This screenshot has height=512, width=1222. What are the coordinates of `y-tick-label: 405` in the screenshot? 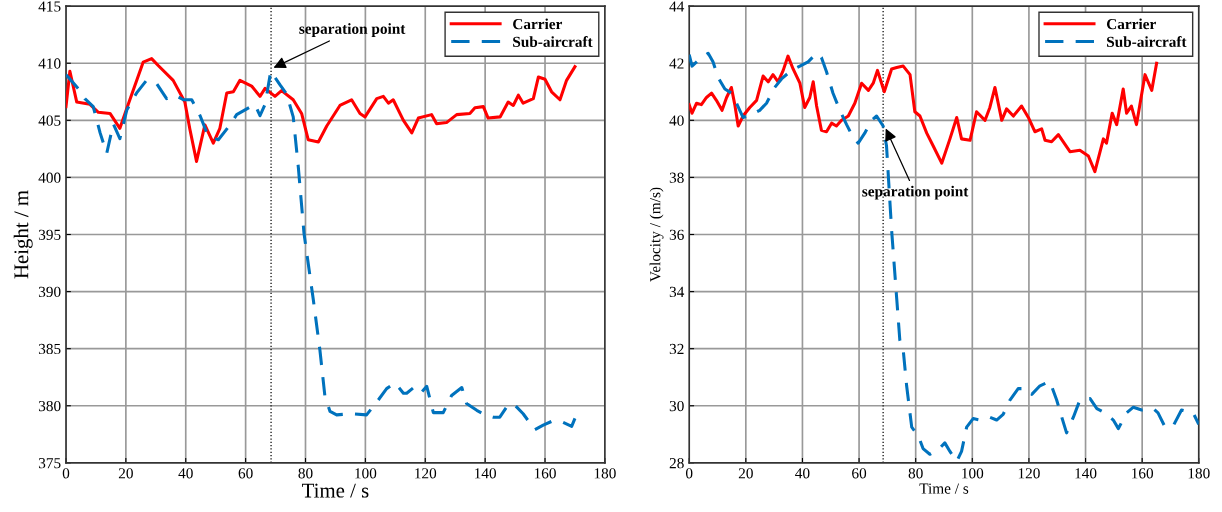 It's located at (49, 120).